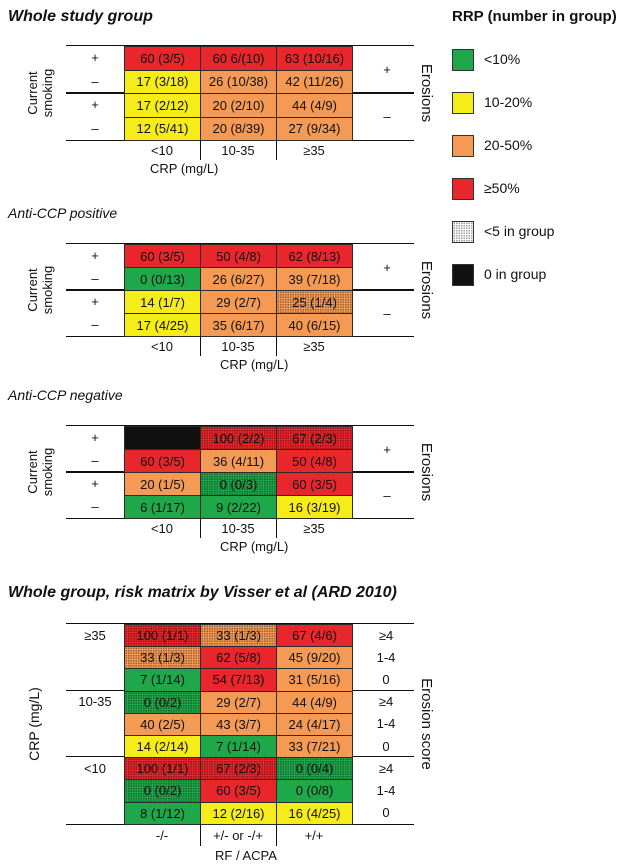 This screenshot has width=642, height=864. What do you see at coordinates (162, 791) in the screenshot?
I see `table-cell: 0 (0/2)` at bounding box center [162, 791].